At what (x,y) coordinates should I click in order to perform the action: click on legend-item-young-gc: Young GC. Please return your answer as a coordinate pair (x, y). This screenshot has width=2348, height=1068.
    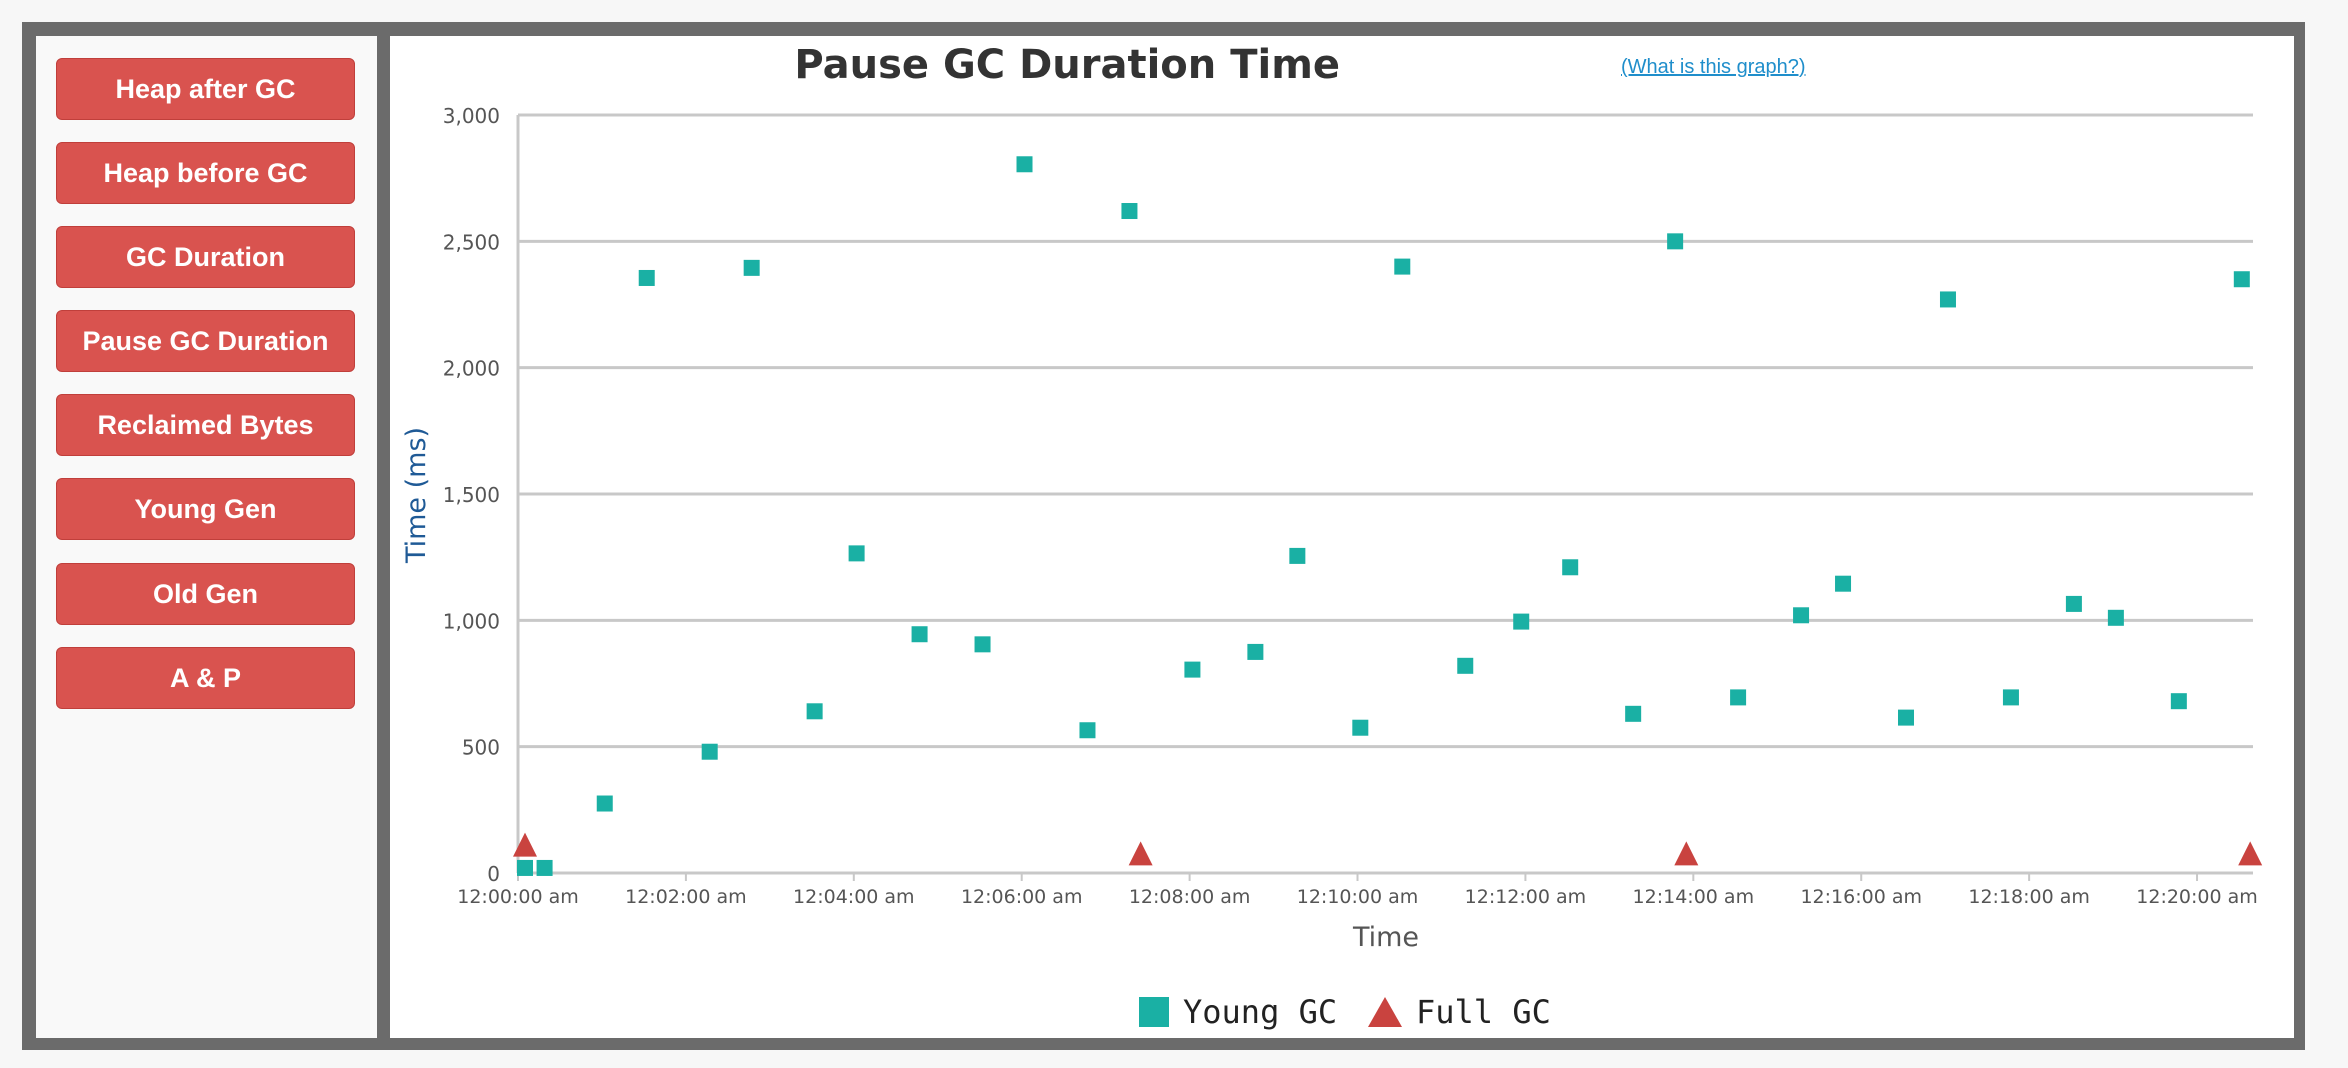
    Looking at the image, I should click on (1238, 1012).